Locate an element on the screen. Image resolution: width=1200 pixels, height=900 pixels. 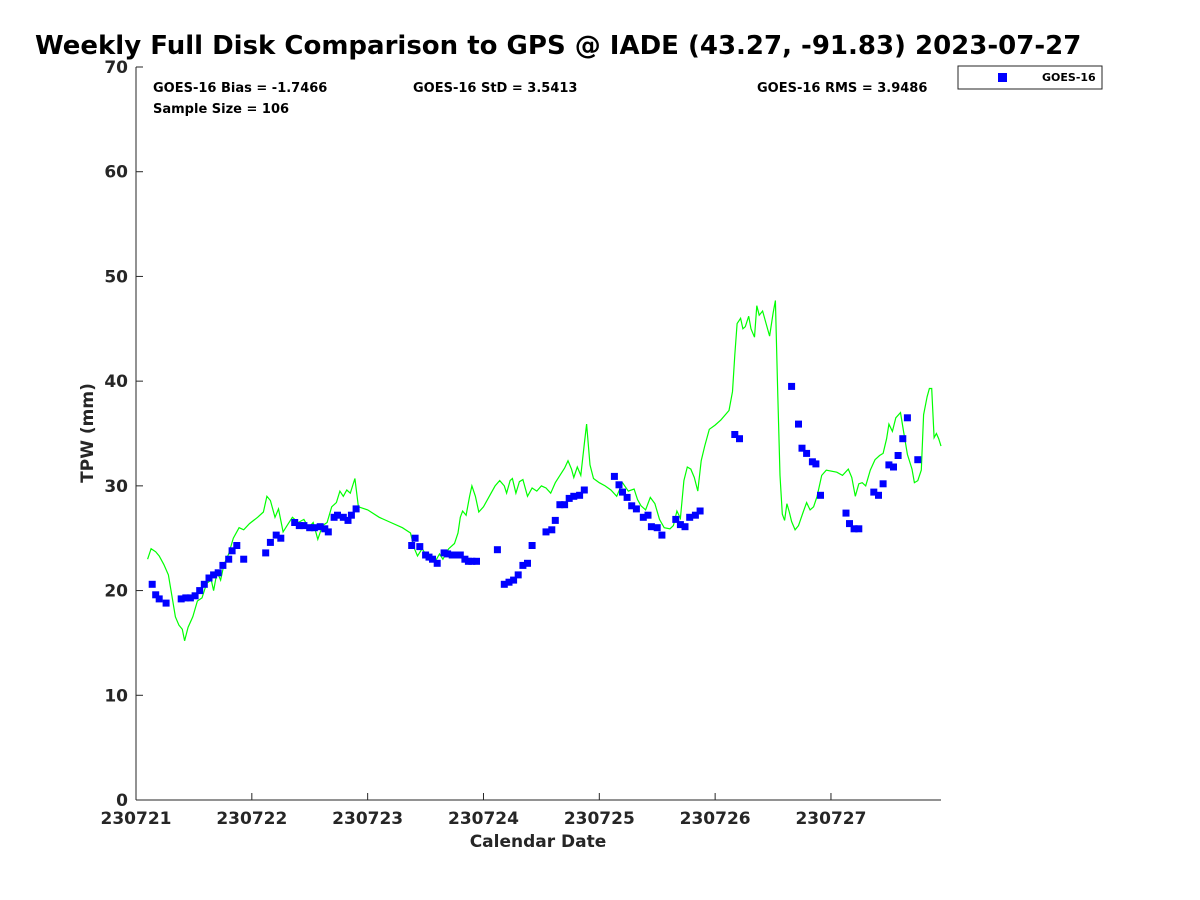
x-tick-label: 230724 is located at coordinates (483, 819).